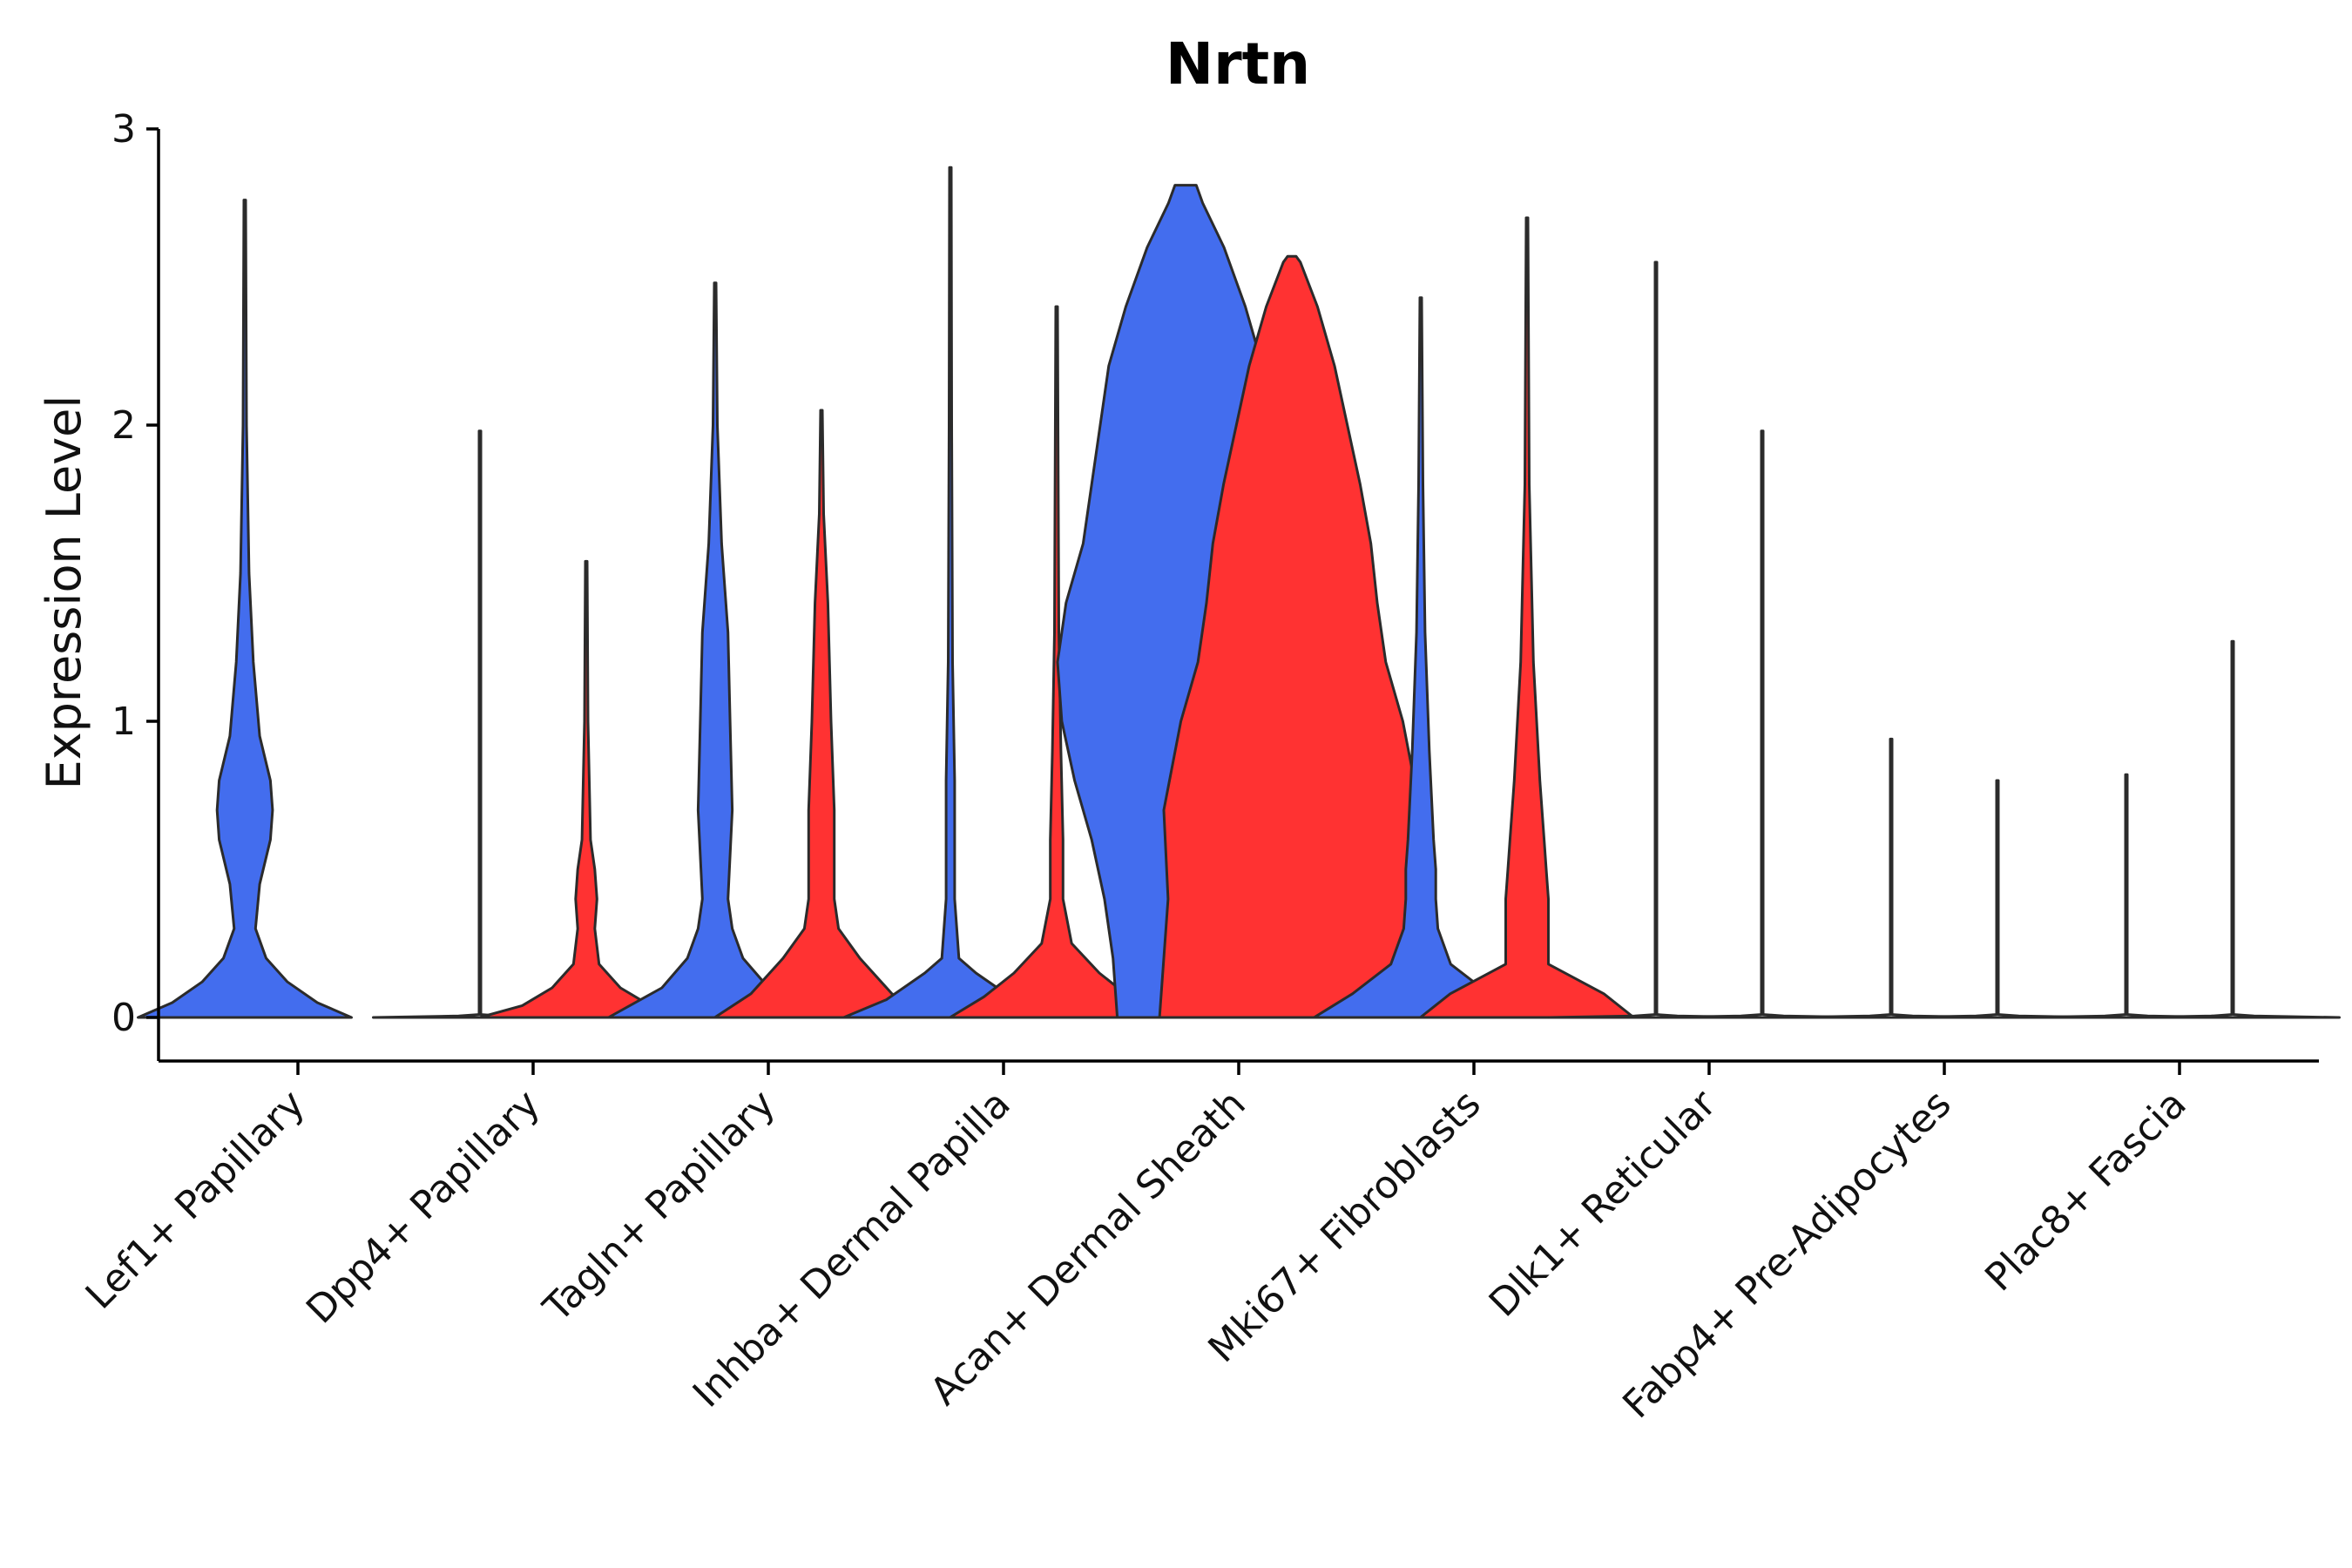 This screenshot has width=2352, height=1568. I want to click on x-tick-label: Mki67+ Fibroblasts, so click(1344, 1226).